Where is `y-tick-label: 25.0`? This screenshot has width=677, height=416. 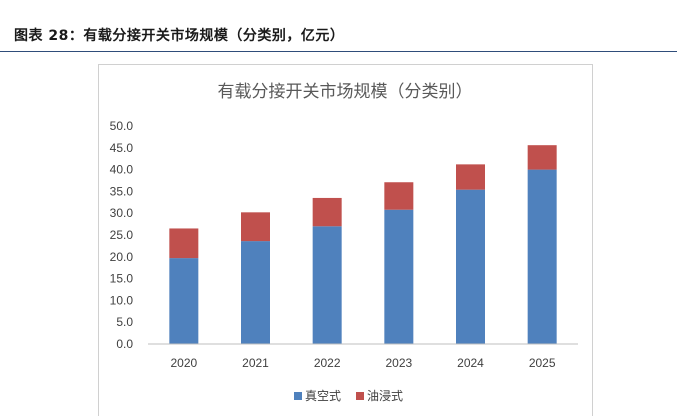 y-tick-label: 25.0 is located at coordinates (122, 235).